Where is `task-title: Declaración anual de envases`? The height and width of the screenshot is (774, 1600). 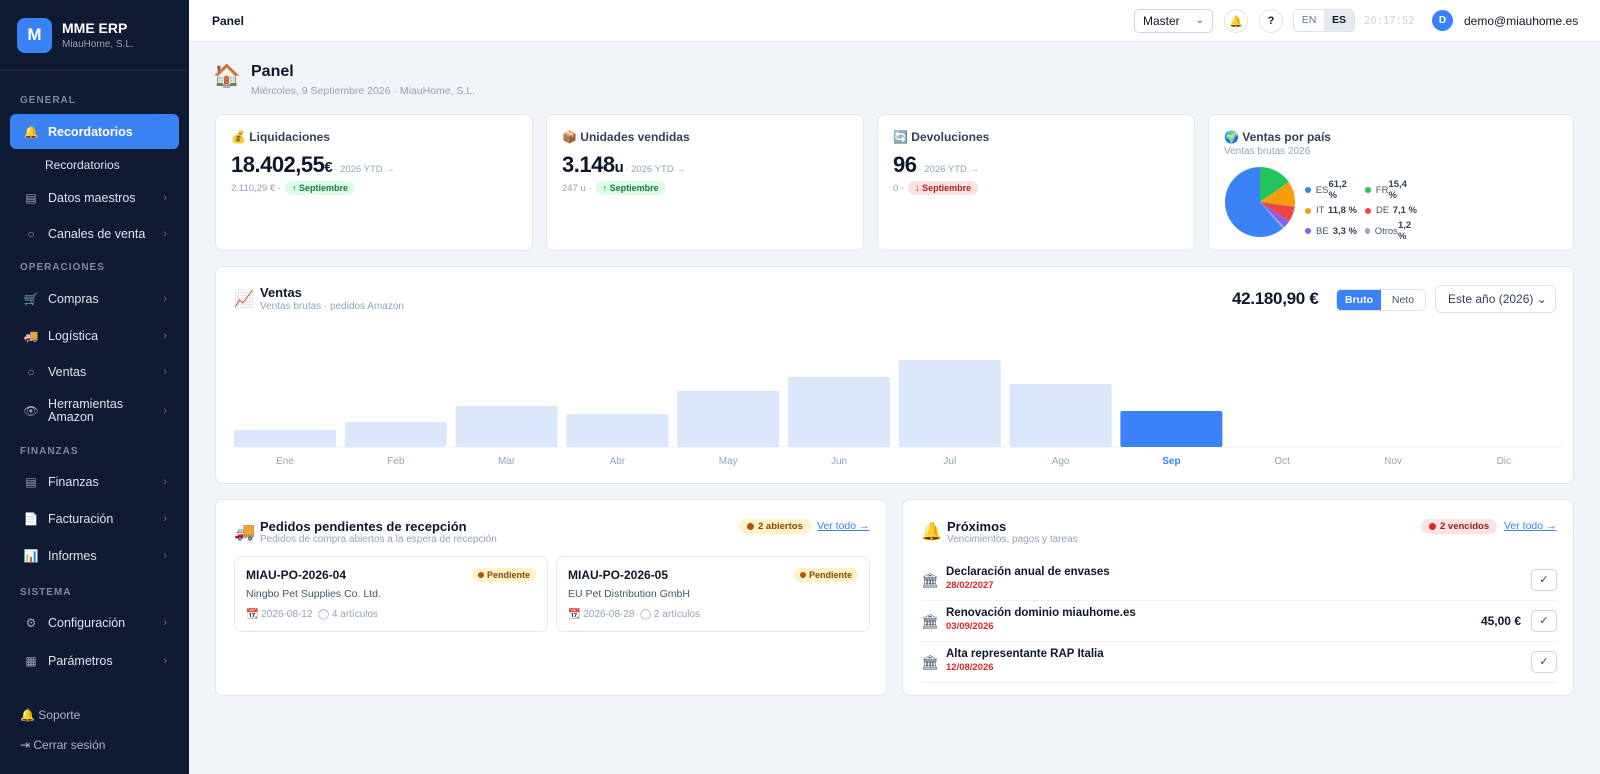
task-title: Declaración anual de envases is located at coordinates (1028, 572).